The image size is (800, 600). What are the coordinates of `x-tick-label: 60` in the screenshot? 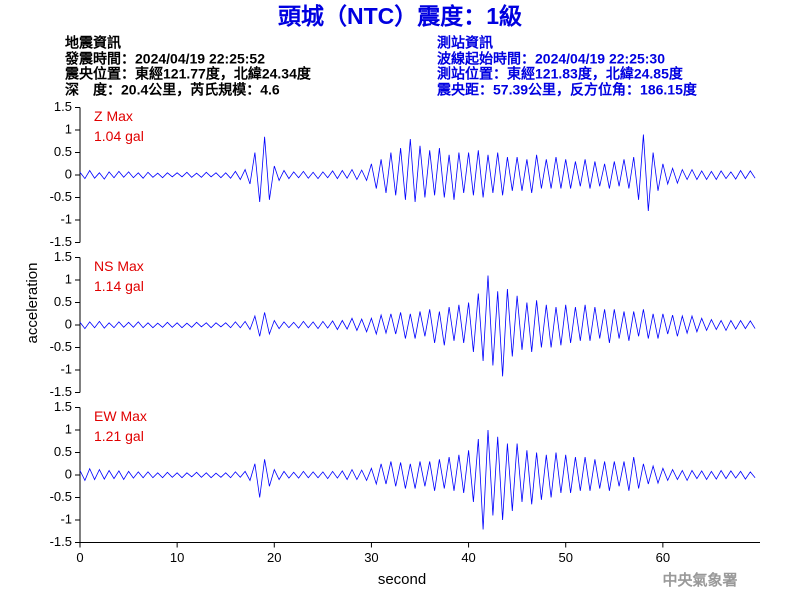 It's located at (663, 557).